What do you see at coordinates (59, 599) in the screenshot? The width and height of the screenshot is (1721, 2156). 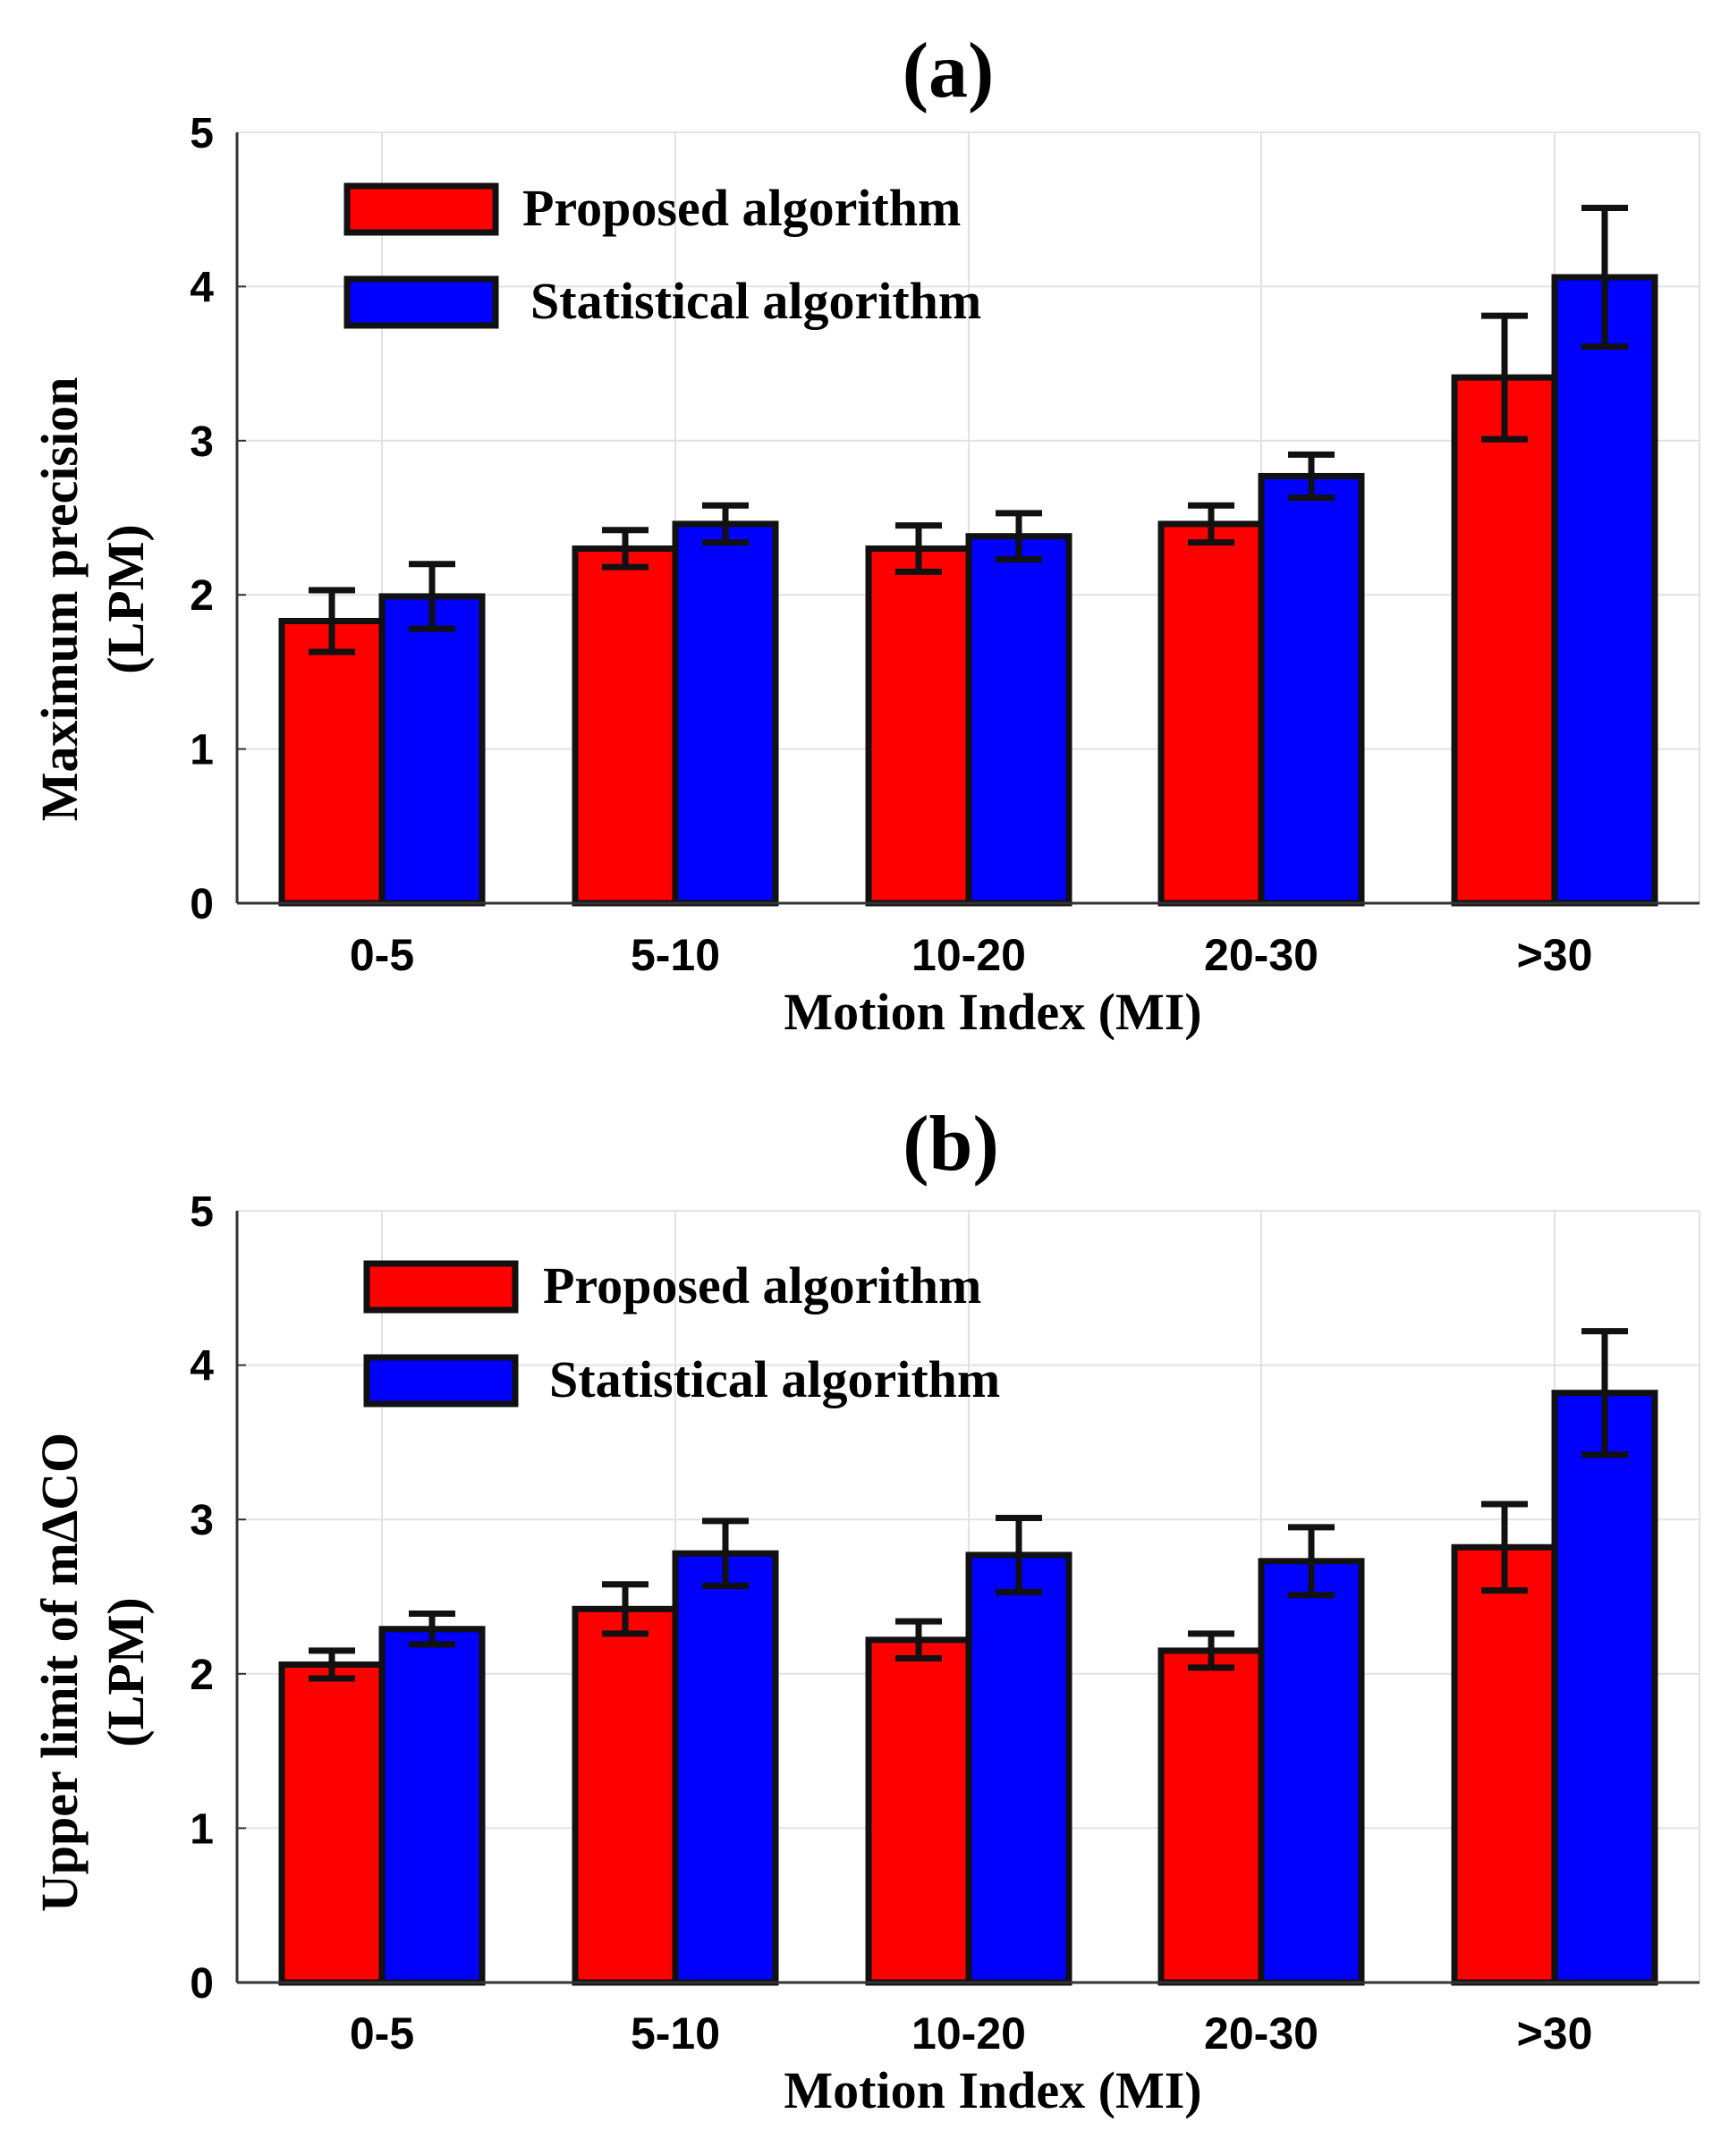 I see `y-axis-label-line-1: Maximum precision` at bounding box center [59, 599].